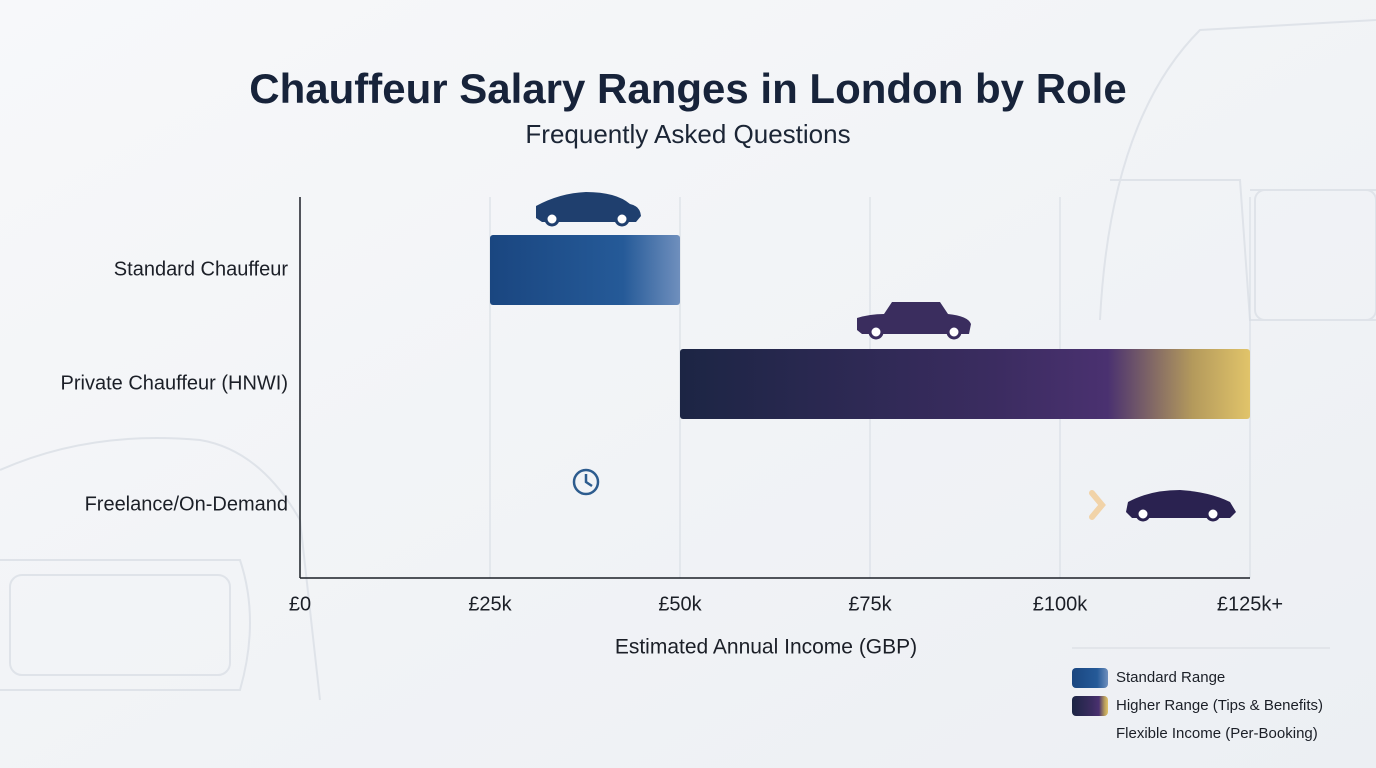 This screenshot has height=768, width=1376. I want to click on y-tick-label: Private Chauffeur (HNWI), so click(174, 383).